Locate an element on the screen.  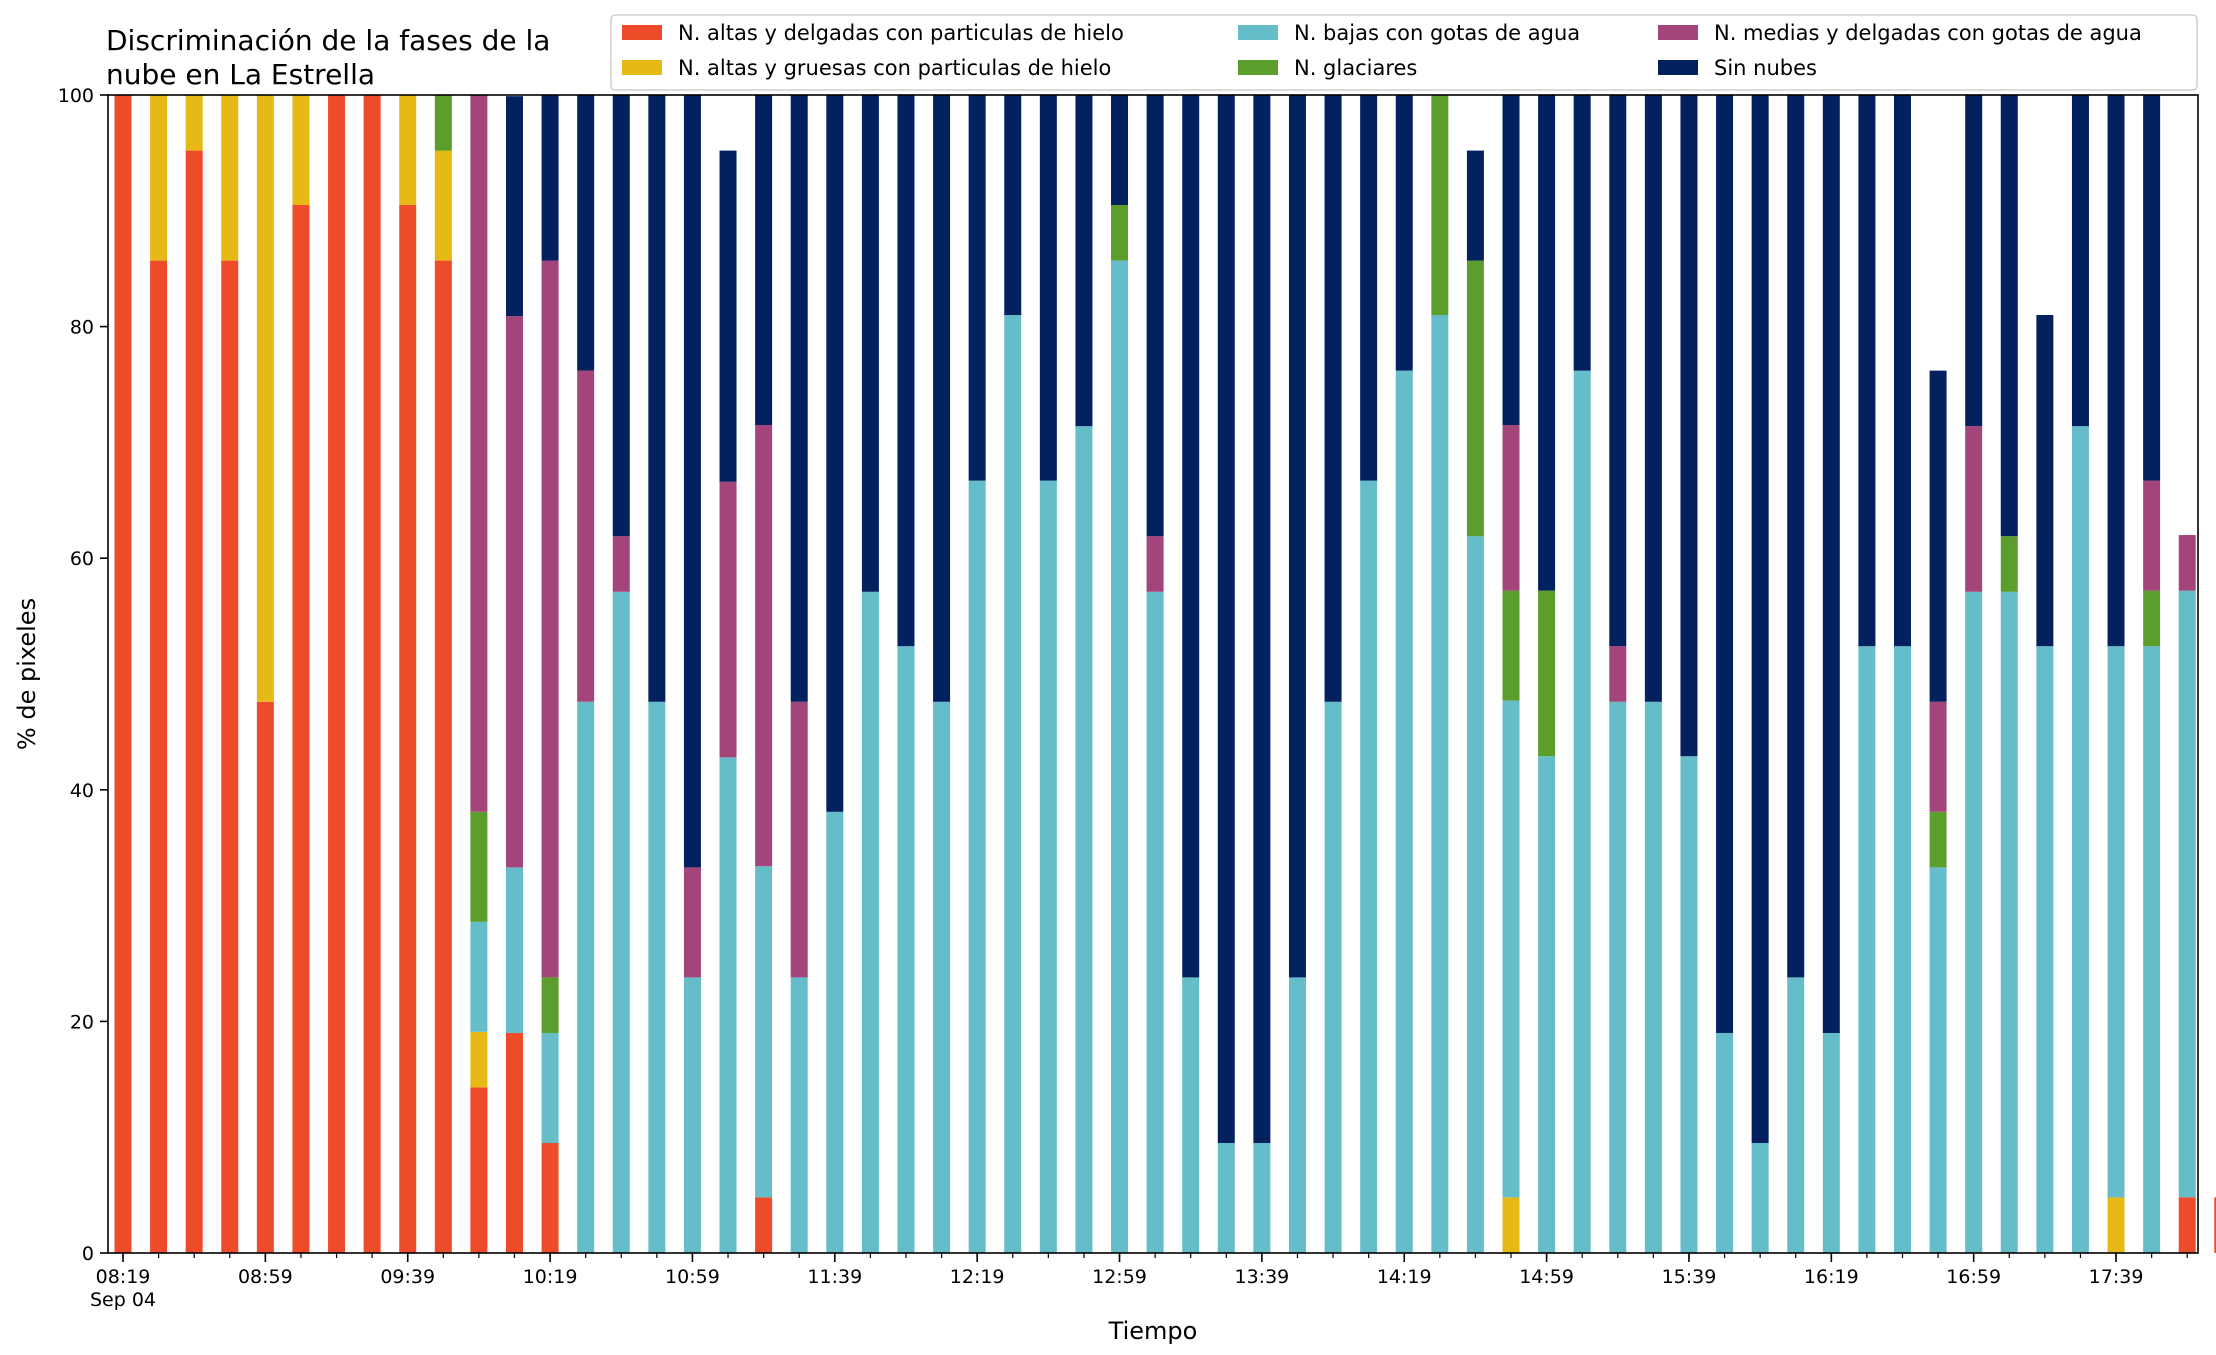
x-tick-label-9: 14:19 is located at coordinates (1404, 1277).